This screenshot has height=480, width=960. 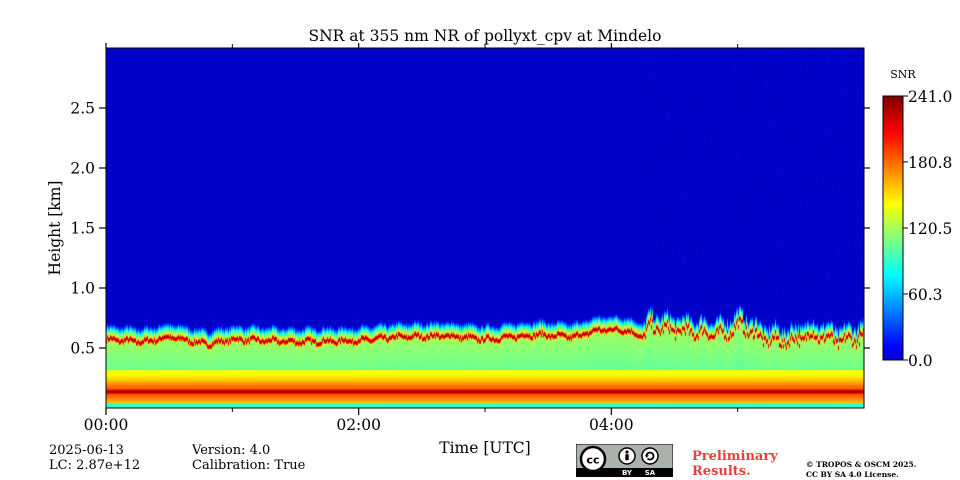 What do you see at coordinates (893, 228) in the screenshot?
I see `colorbar` at bounding box center [893, 228].